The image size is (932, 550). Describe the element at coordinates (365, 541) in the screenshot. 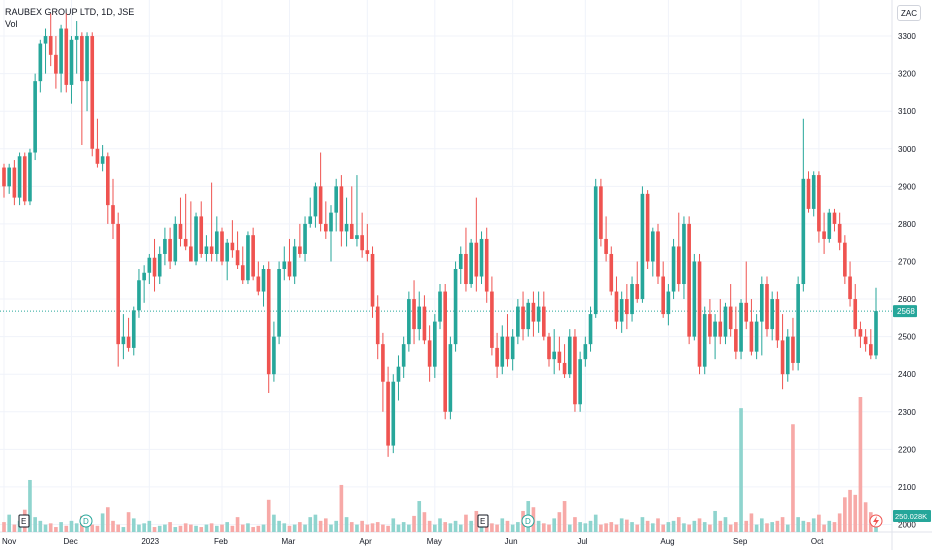

I see `x-tick-label: Apr` at that location.